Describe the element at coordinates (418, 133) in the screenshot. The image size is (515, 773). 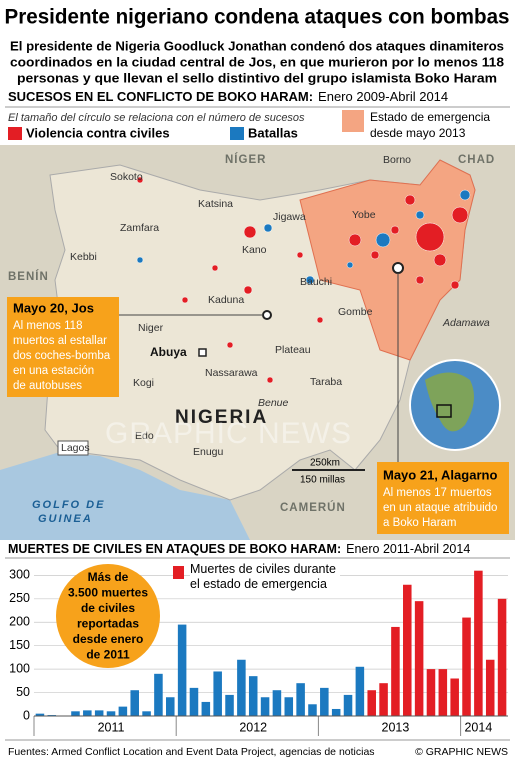
I see `legend-label: desde mayo 2013` at that location.